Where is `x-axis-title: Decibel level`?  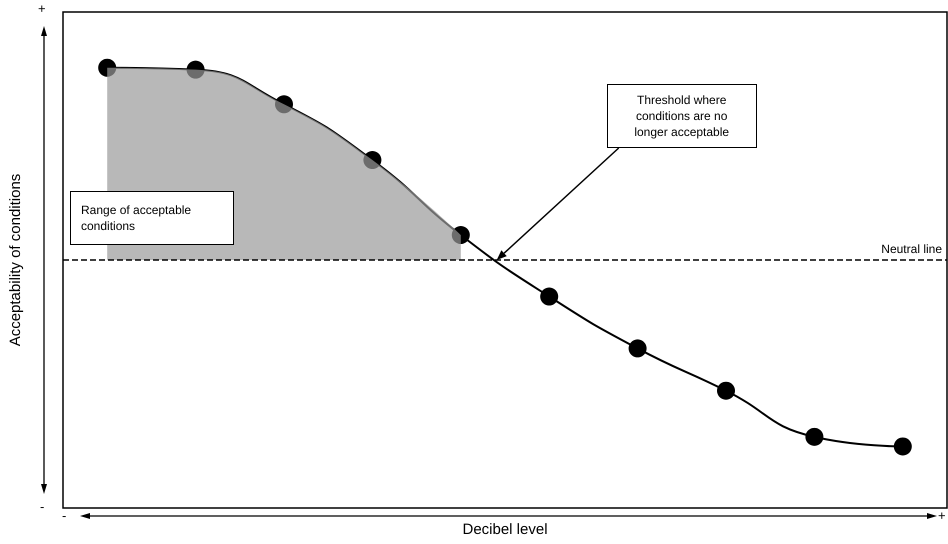
x-axis-title: Decibel level is located at coordinates (505, 529).